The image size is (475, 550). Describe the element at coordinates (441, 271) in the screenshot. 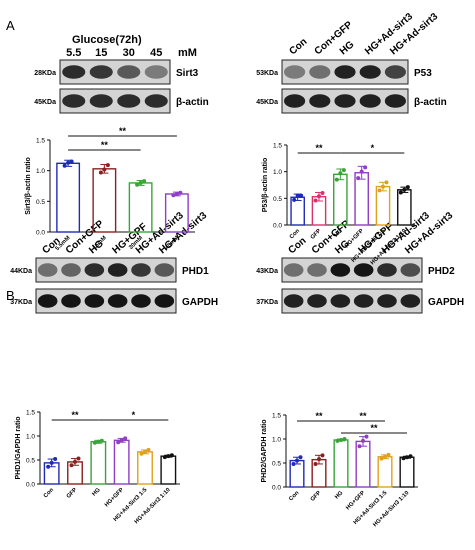

I see `protein-label: PHD2` at that location.